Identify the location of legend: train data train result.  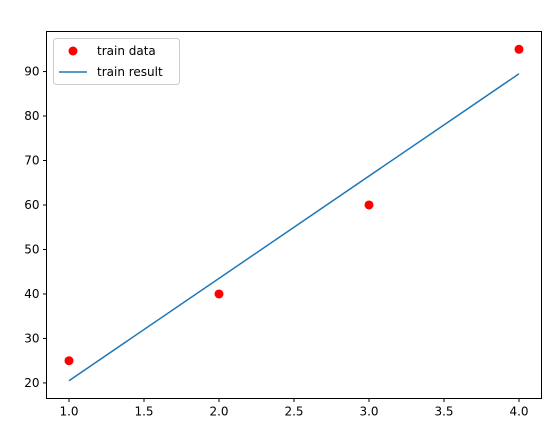
(116, 61).